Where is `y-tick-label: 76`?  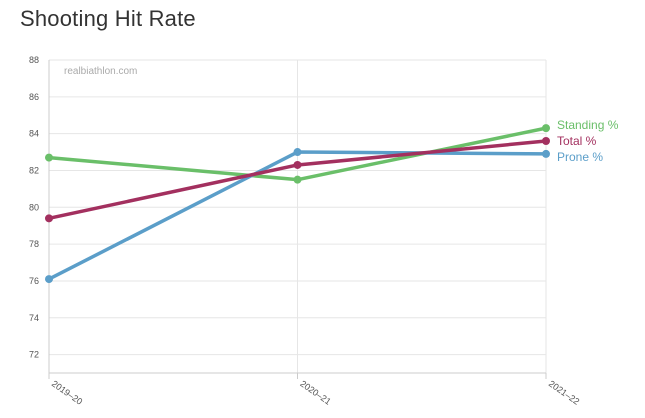
y-tick-label: 76 is located at coordinates (34, 281).